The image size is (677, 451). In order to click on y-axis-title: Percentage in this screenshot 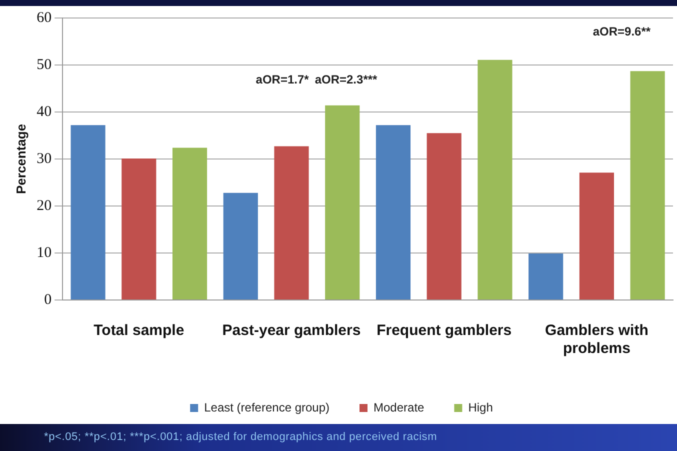, I will do `click(20, 159)`.